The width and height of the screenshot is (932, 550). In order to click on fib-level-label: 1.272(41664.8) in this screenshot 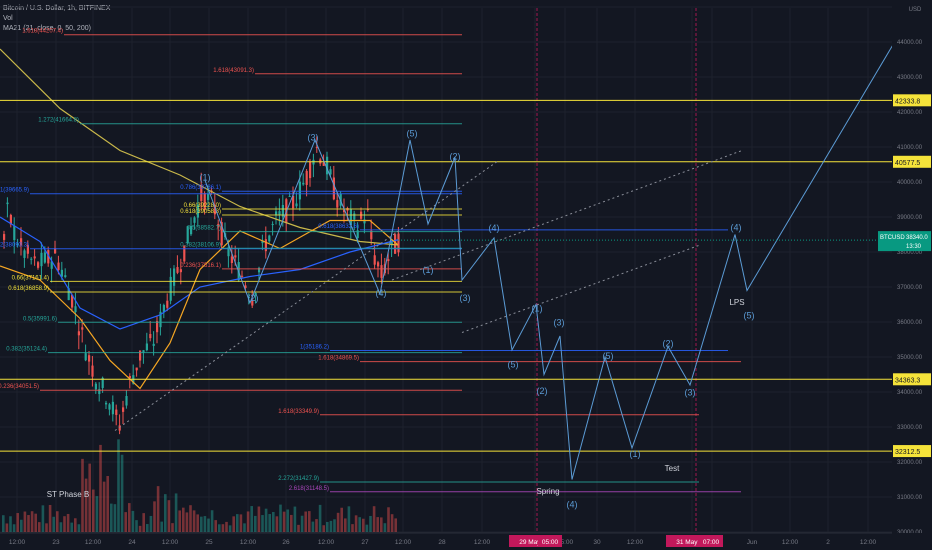, I will do `click(58, 121)`.